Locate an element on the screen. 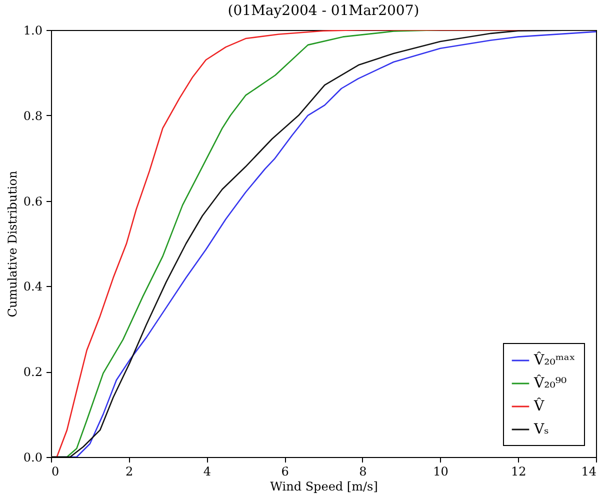 The height and width of the screenshot is (501, 615). x-tick-label: 4 is located at coordinates (207, 471).